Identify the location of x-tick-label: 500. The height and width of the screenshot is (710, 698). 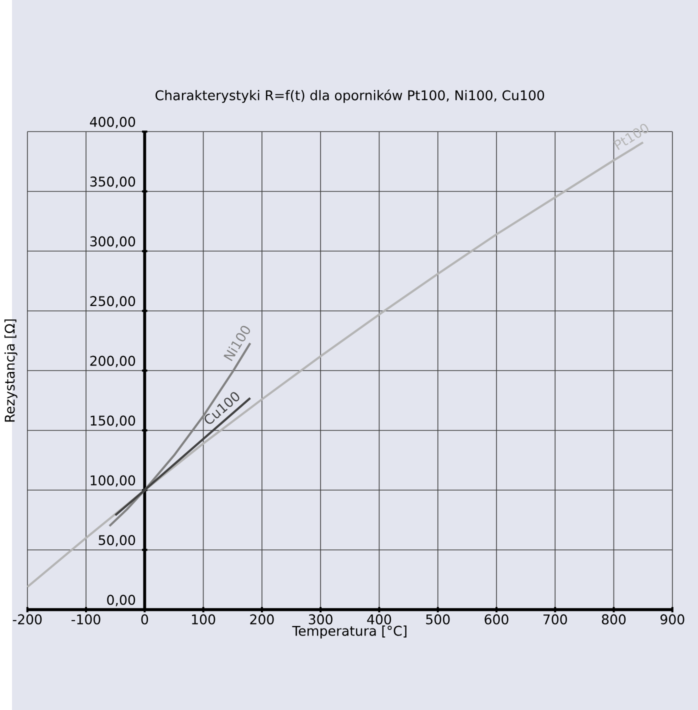
(438, 619).